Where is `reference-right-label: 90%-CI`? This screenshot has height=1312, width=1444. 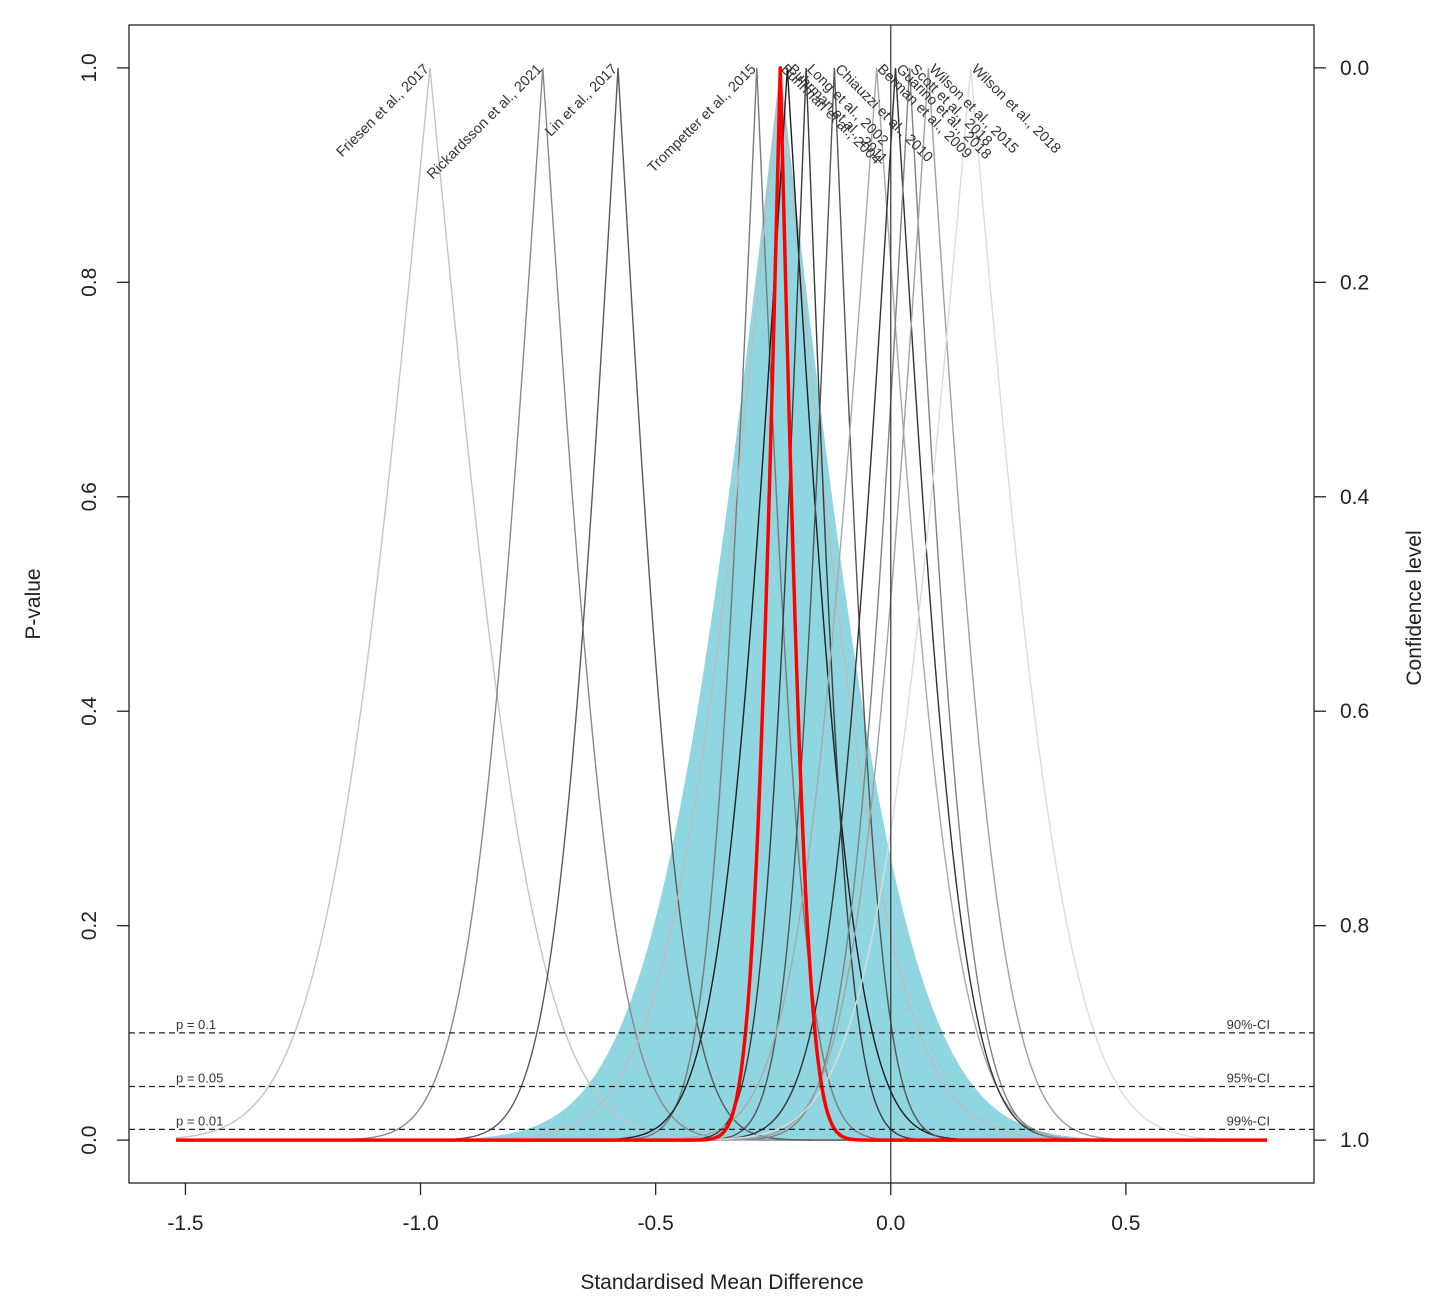 reference-right-label: 90%-CI is located at coordinates (1248, 1024).